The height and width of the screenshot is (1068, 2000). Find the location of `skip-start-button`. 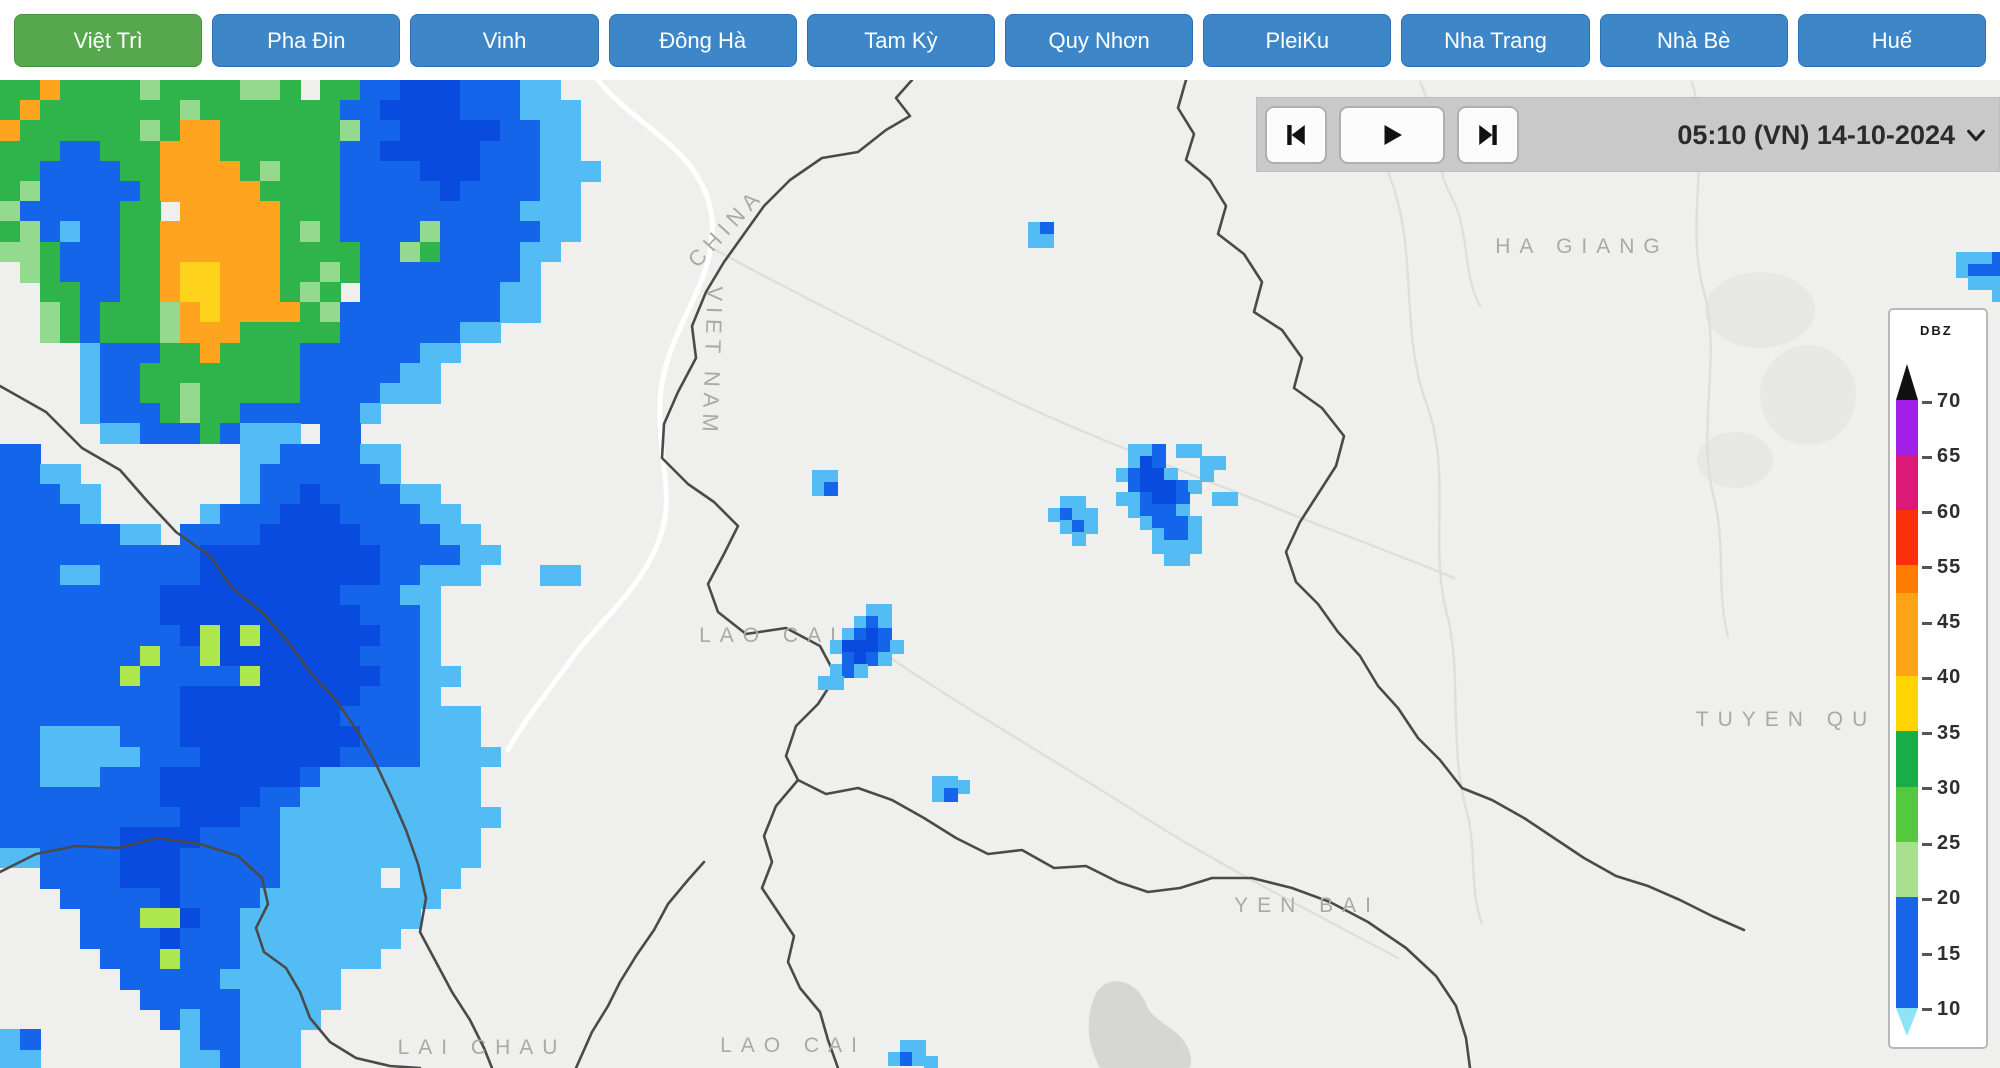

skip-start-button is located at coordinates (1296, 135).